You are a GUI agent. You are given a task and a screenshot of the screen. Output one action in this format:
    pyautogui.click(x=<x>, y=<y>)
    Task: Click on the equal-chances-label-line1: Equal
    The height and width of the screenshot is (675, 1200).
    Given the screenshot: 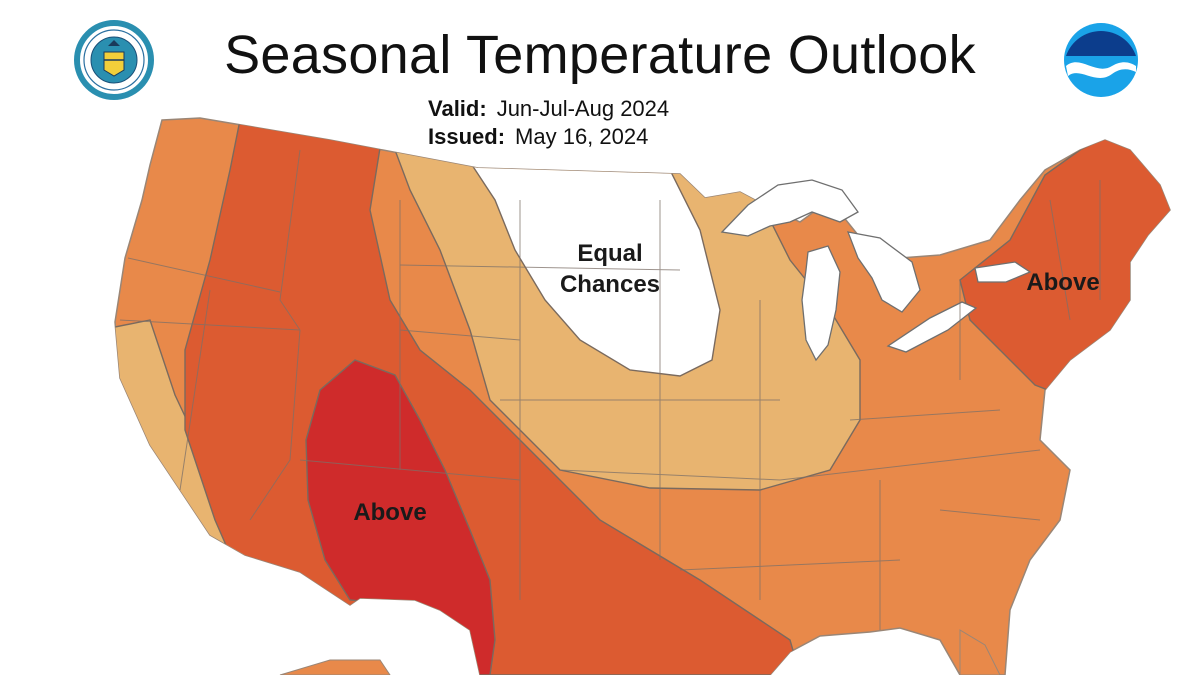 What is the action you would take?
    pyautogui.click(x=610, y=253)
    